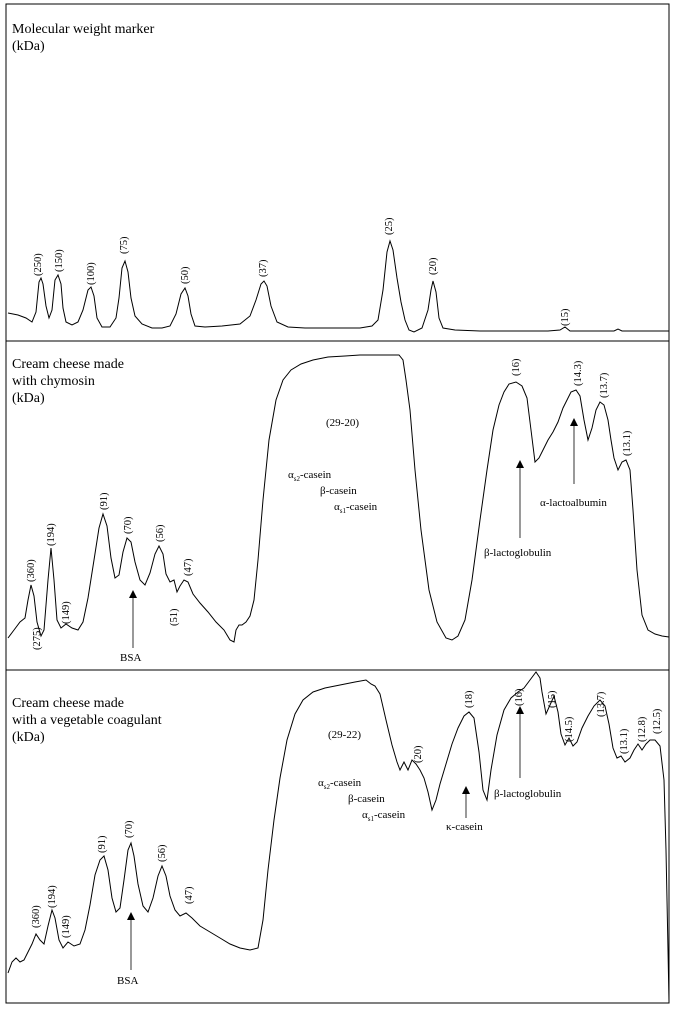 Image resolution: width=678 pixels, height=1014 pixels. I want to click on chymosin-peak-label: (51), so click(174, 617).